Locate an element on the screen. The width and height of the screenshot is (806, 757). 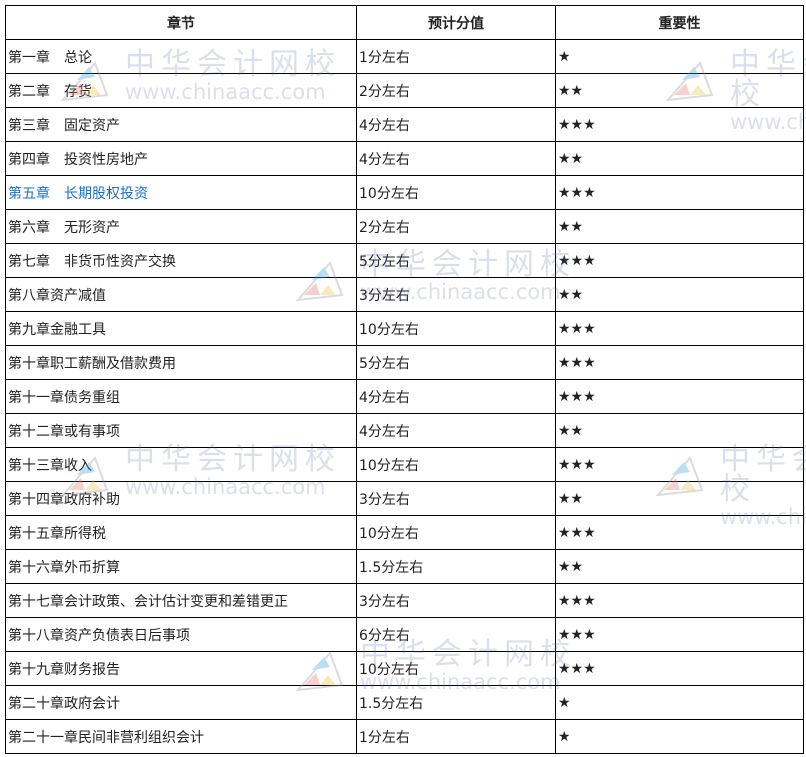
table-row: 第十三章收入 10分左右 ★★★ is located at coordinates (404, 464).